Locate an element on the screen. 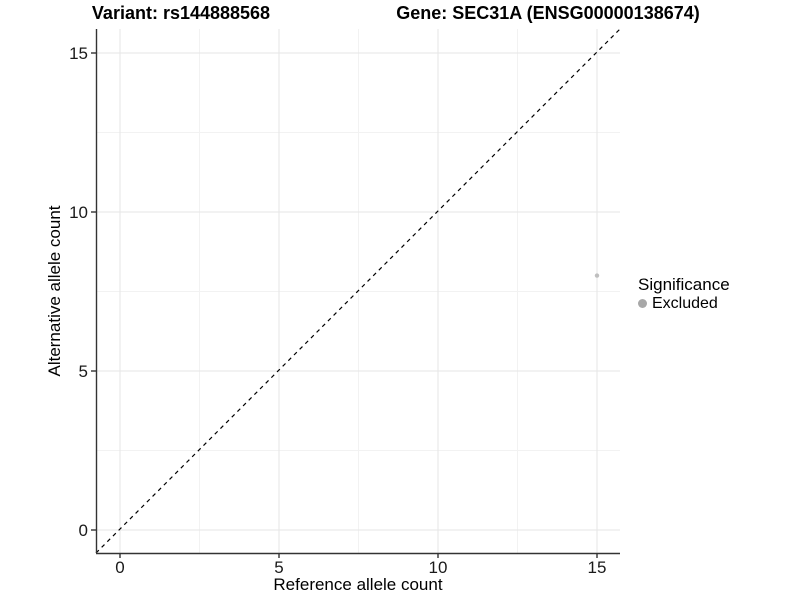 The height and width of the screenshot is (600, 800). legend-item-excluded: Excluded is located at coordinates (684, 303).